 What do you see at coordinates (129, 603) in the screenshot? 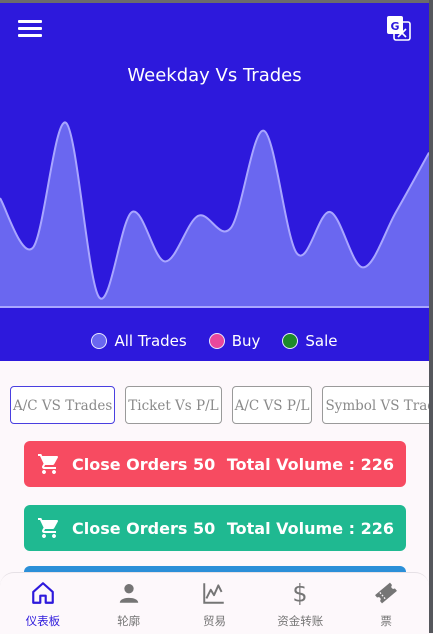
I see `nav-item-profile: 轮廓` at bounding box center [129, 603].